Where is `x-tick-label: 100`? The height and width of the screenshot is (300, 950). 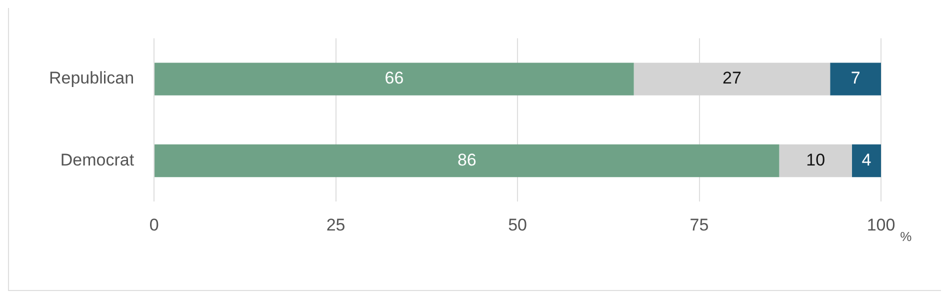
x-tick-label: 100 is located at coordinates (881, 224).